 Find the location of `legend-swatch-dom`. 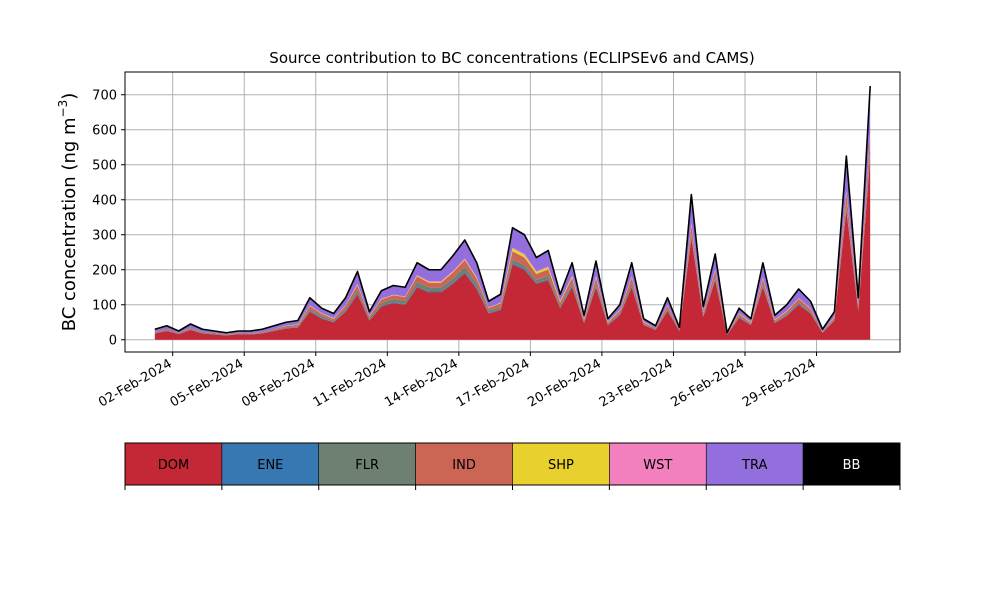

legend-swatch-dom is located at coordinates (173, 464).